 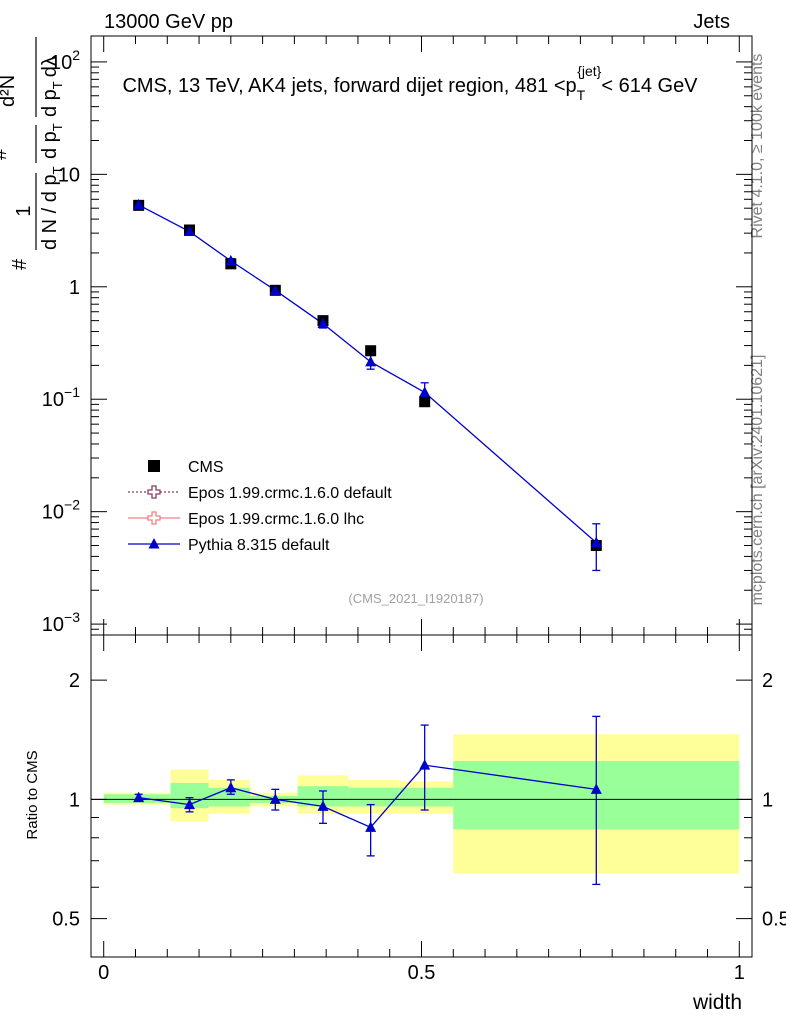 What do you see at coordinates (290, 493) in the screenshot?
I see `legend-label: Epos 1.99.crmc.1.6.0 default` at bounding box center [290, 493].